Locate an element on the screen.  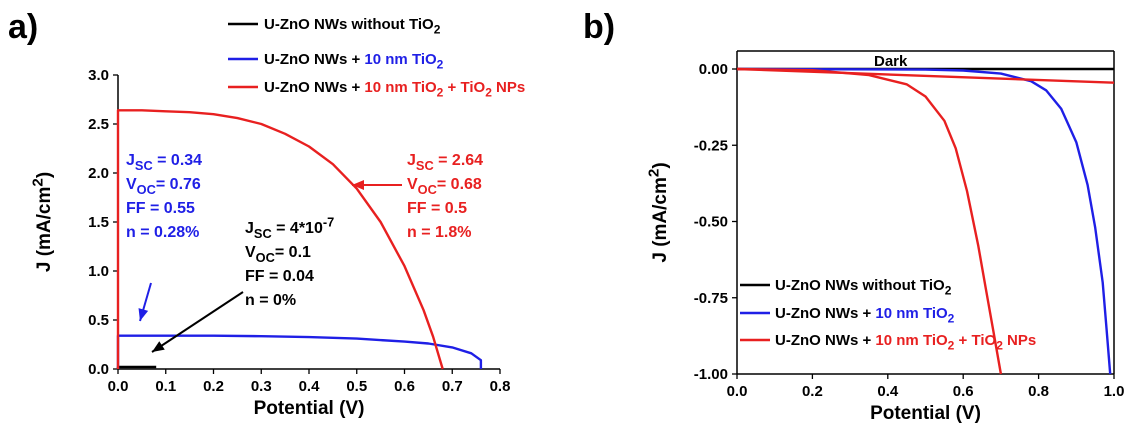
annotation-text: FF = 0.5 is located at coordinates (437, 208).